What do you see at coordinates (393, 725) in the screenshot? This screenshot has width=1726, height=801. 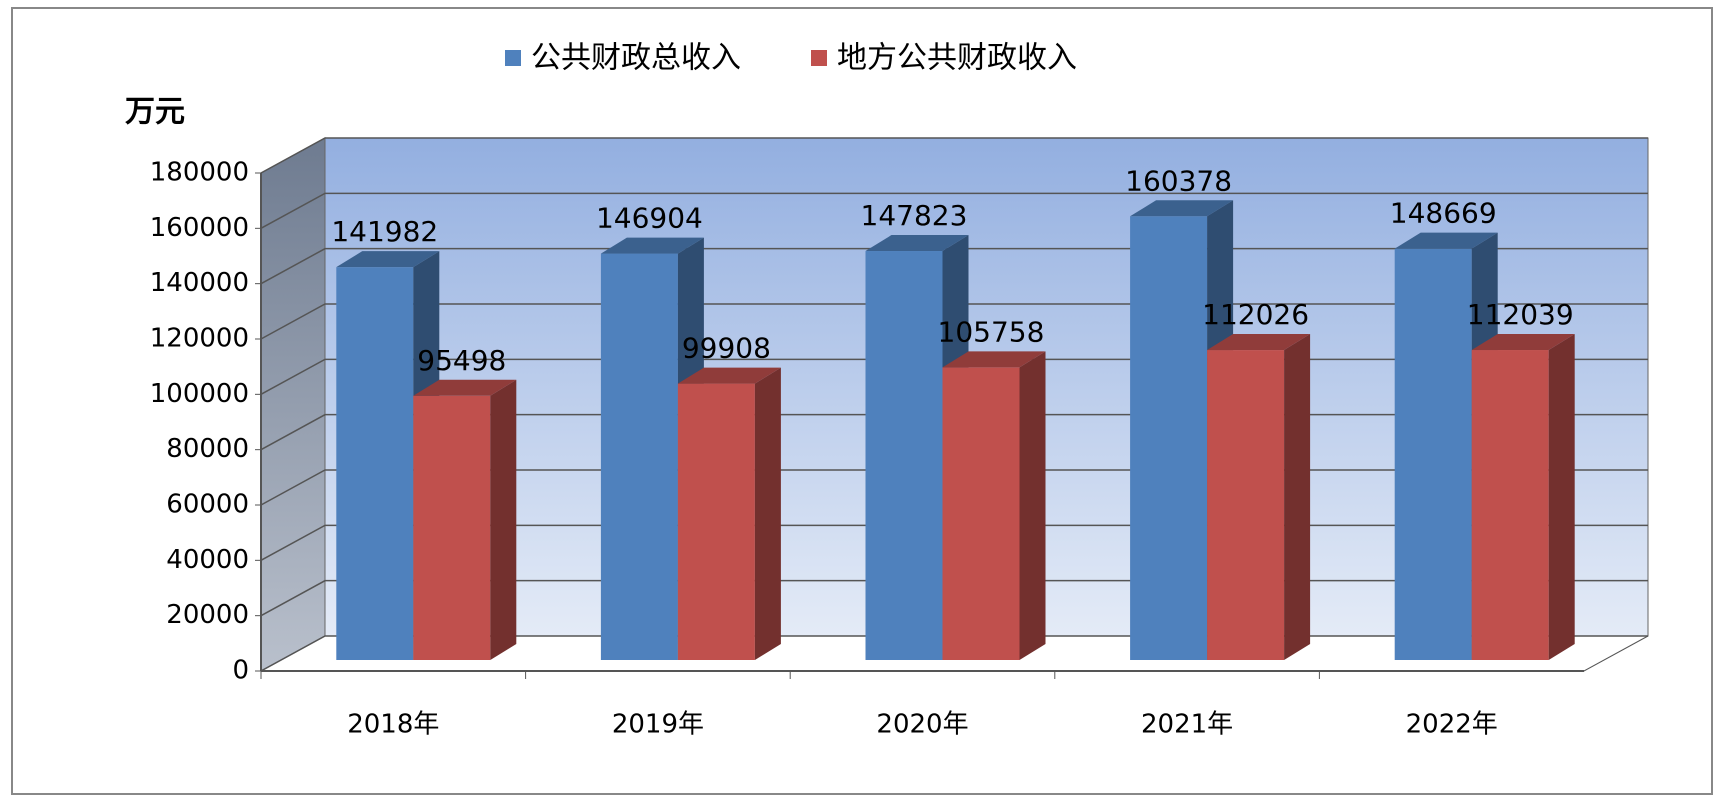 I see `x-tick-label: 2018年` at bounding box center [393, 725].